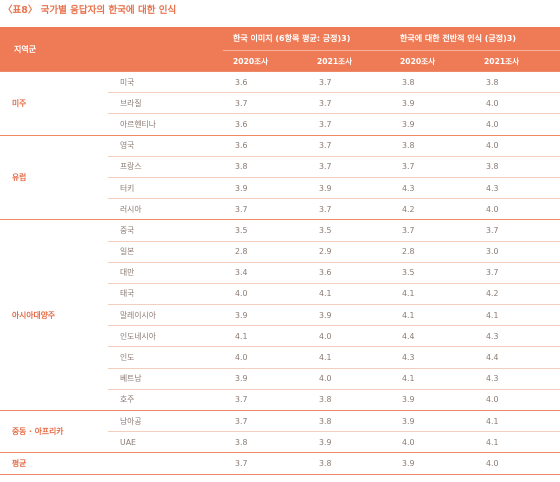  Describe the element at coordinates (432, 209) in the screenshot. I see `value-overall-2020: 4.2` at that location.